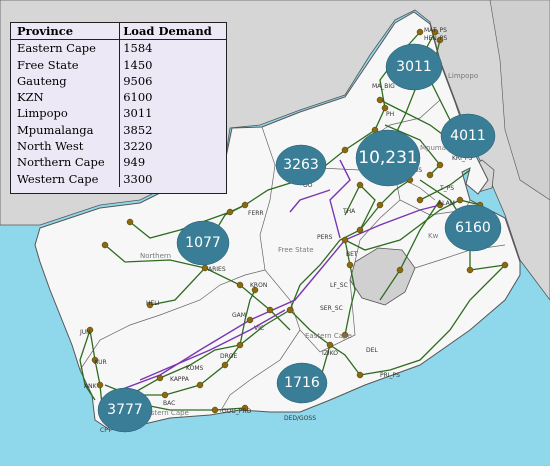 The width and height of the screenshot is (550, 466). I want to click on bubble-label-mpumalanga: 4011, so click(468, 136).